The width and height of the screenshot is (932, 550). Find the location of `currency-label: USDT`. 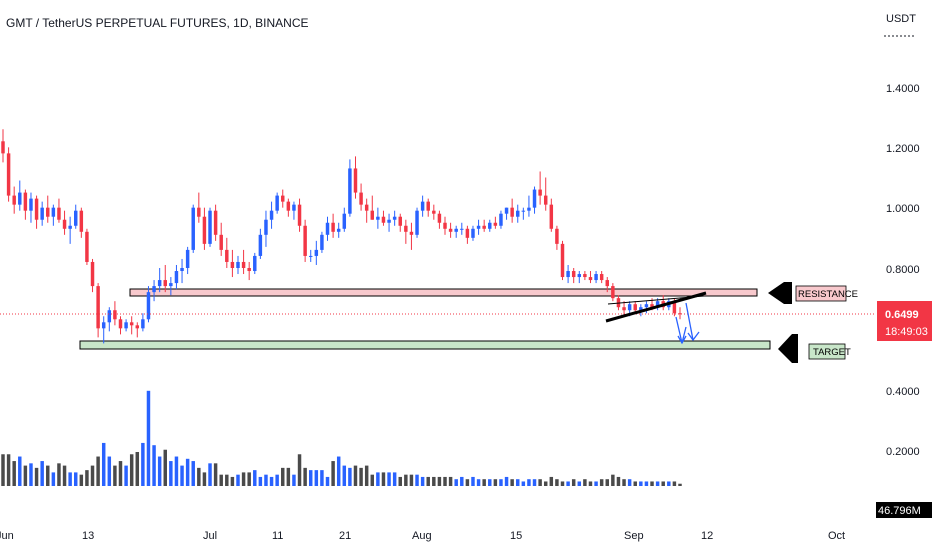

currency-label: USDT is located at coordinates (901, 19).